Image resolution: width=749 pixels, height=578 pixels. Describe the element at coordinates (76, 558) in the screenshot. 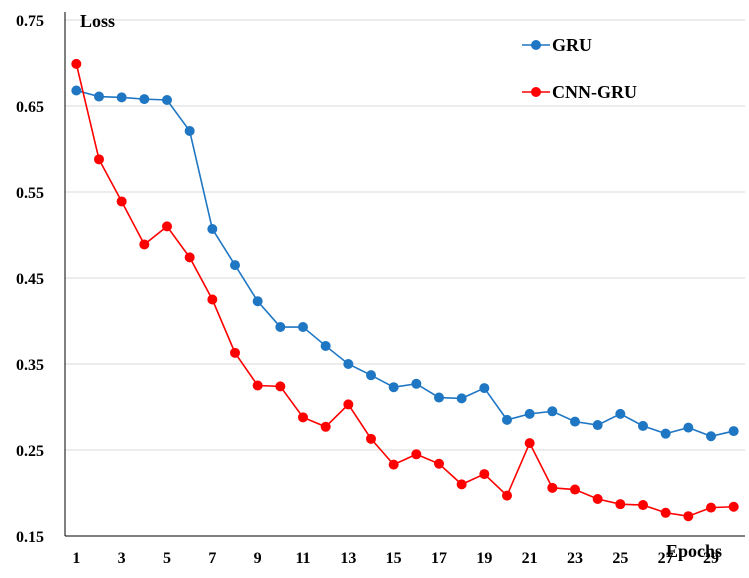

I see `x-tick-label: 1` at that location.